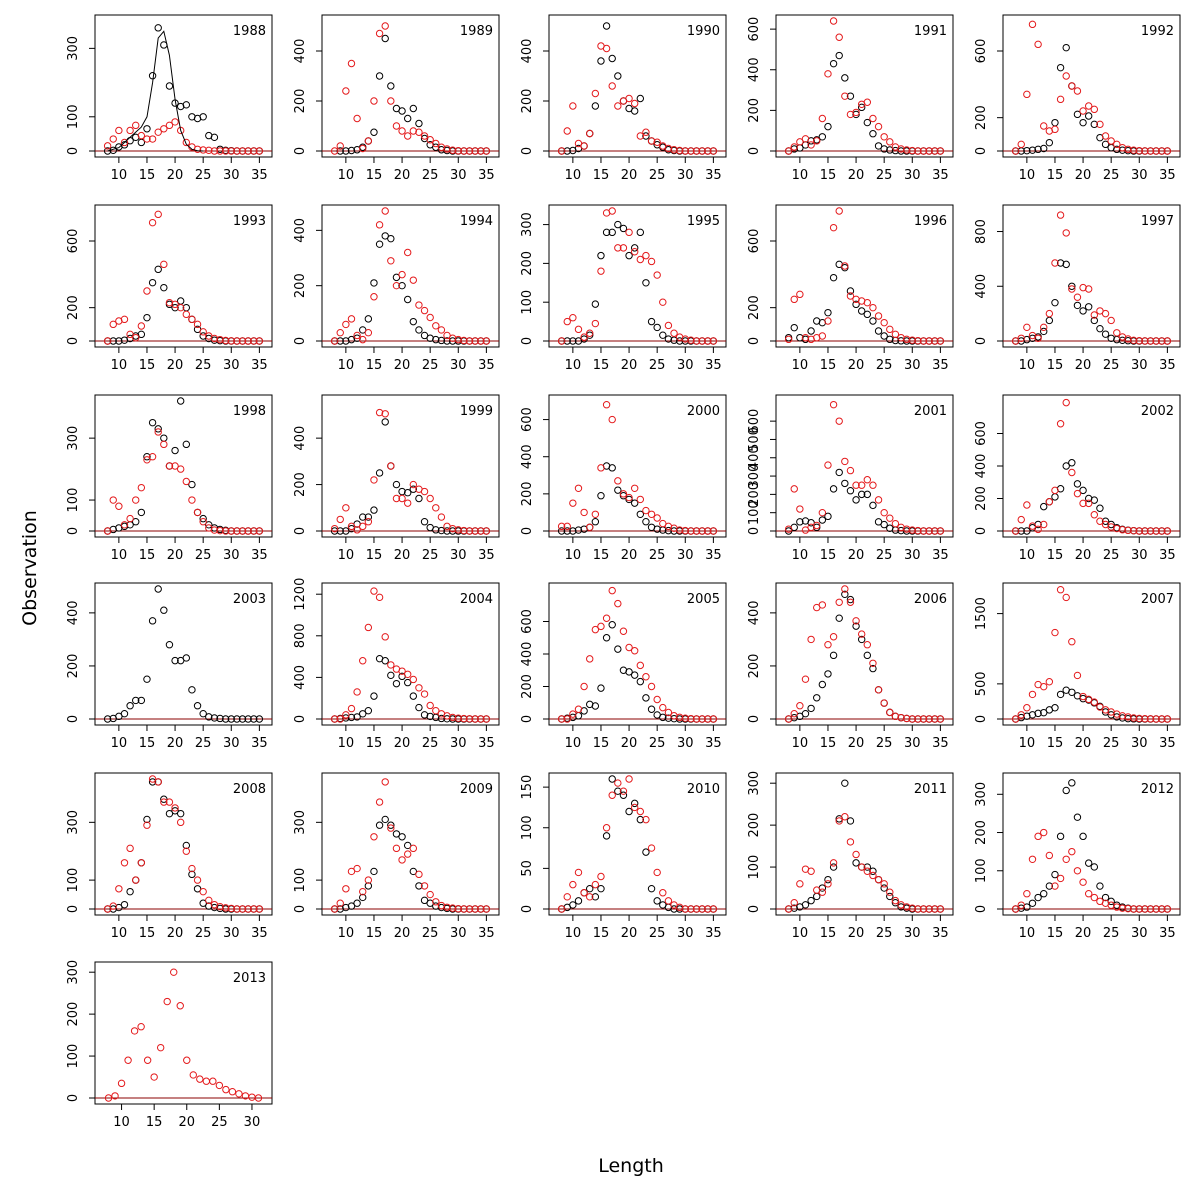 The height and width of the screenshot is (1200, 1200). Describe the element at coordinates (396, 478) in the screenshot. I see `panel-1999: 1999 0 200 400 10 15 20 25 30 35` at that location.